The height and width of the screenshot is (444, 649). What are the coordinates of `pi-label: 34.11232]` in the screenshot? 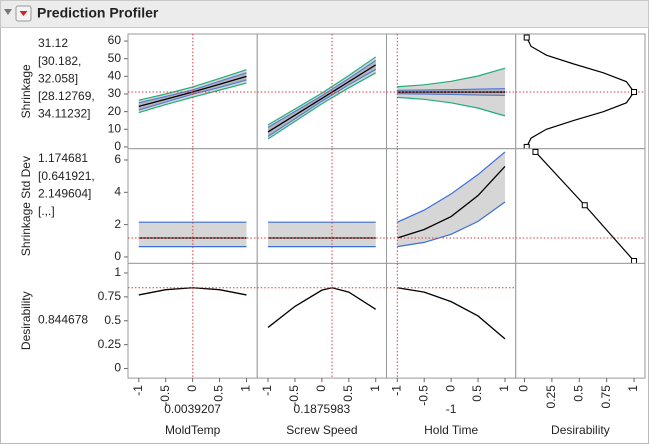 It's located at (64, 114).